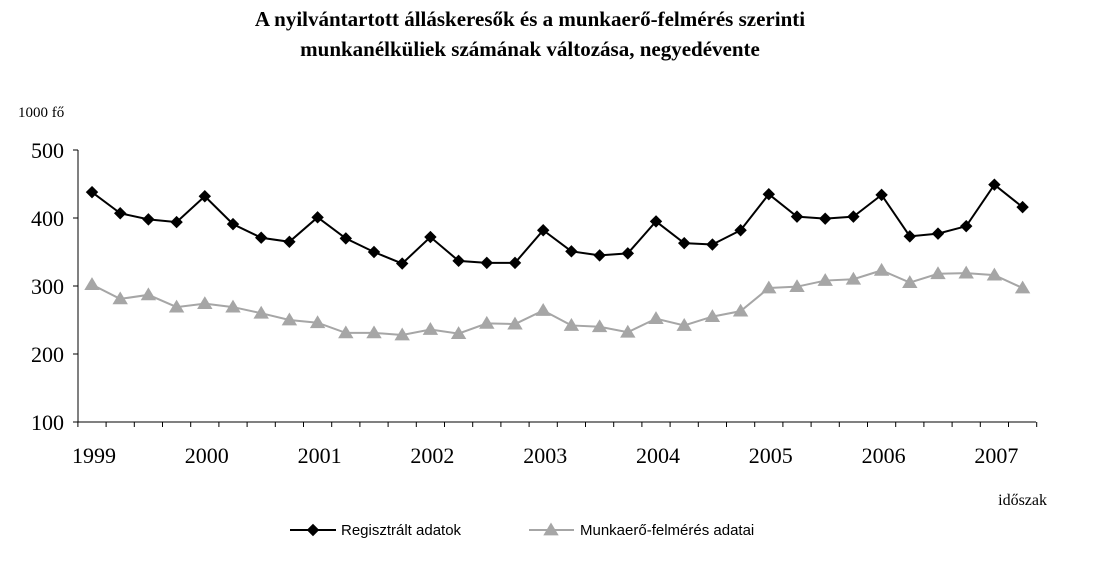 The height and width of the screenshot is (568, 1103). I want to click on x-tick-label: 2005, so click(771, 455).